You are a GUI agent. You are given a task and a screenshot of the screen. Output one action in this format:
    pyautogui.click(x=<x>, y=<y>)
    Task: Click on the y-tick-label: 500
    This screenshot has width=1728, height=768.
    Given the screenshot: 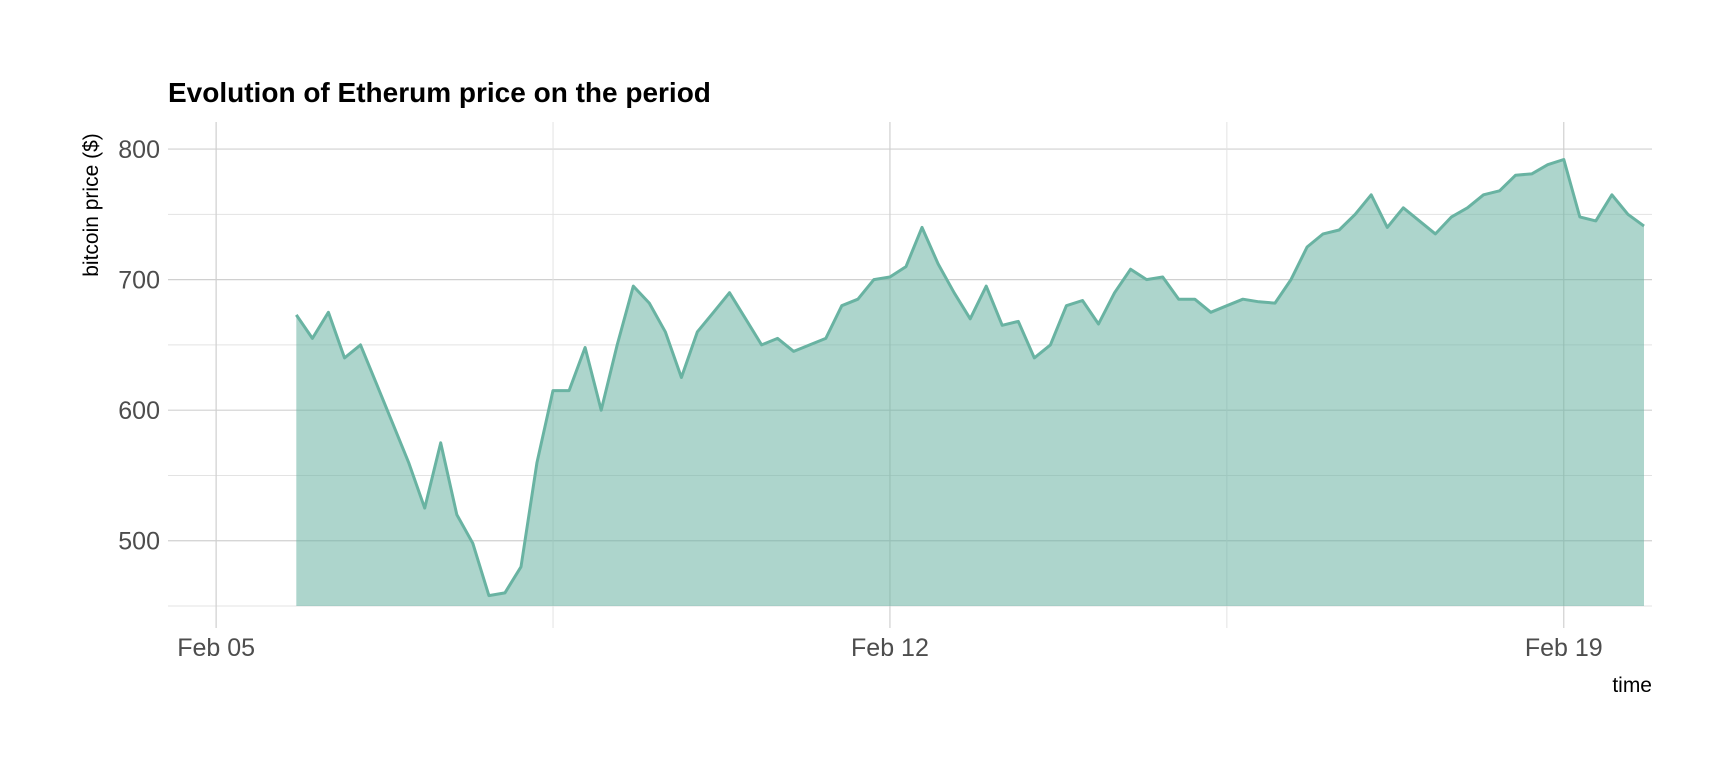 What is the action you would take?
    pyautogui.click(x=139, y=542)
    